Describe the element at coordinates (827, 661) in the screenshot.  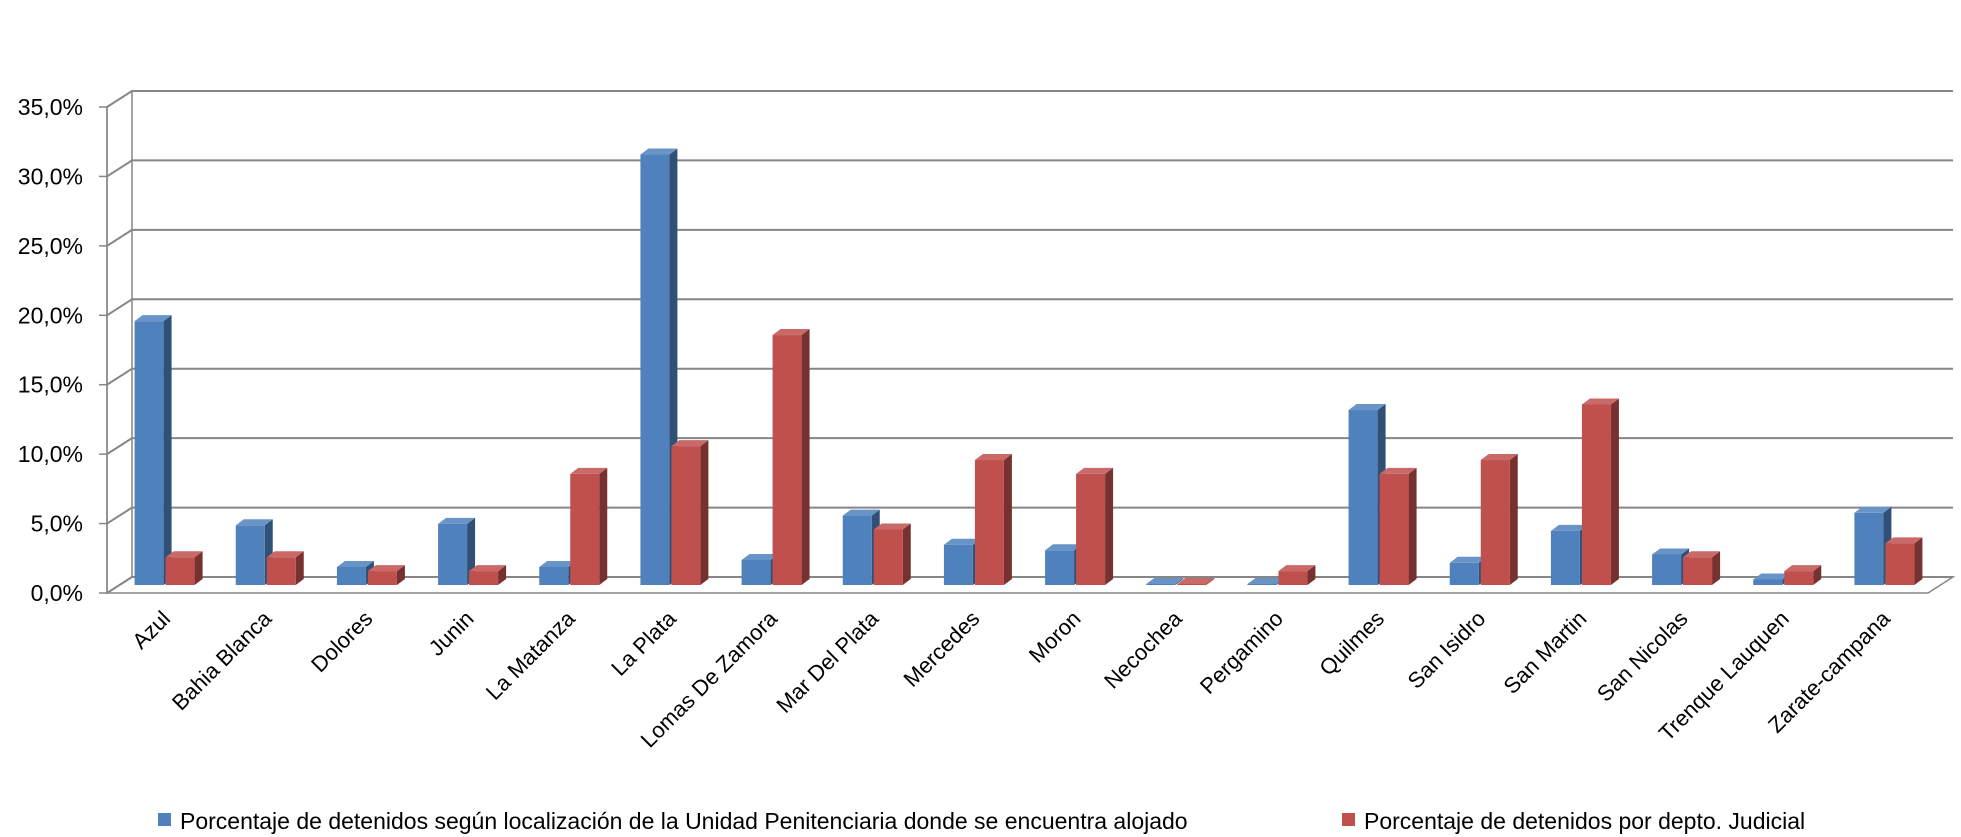
I see `x-tick-label: Mar Del Plata` at that location.